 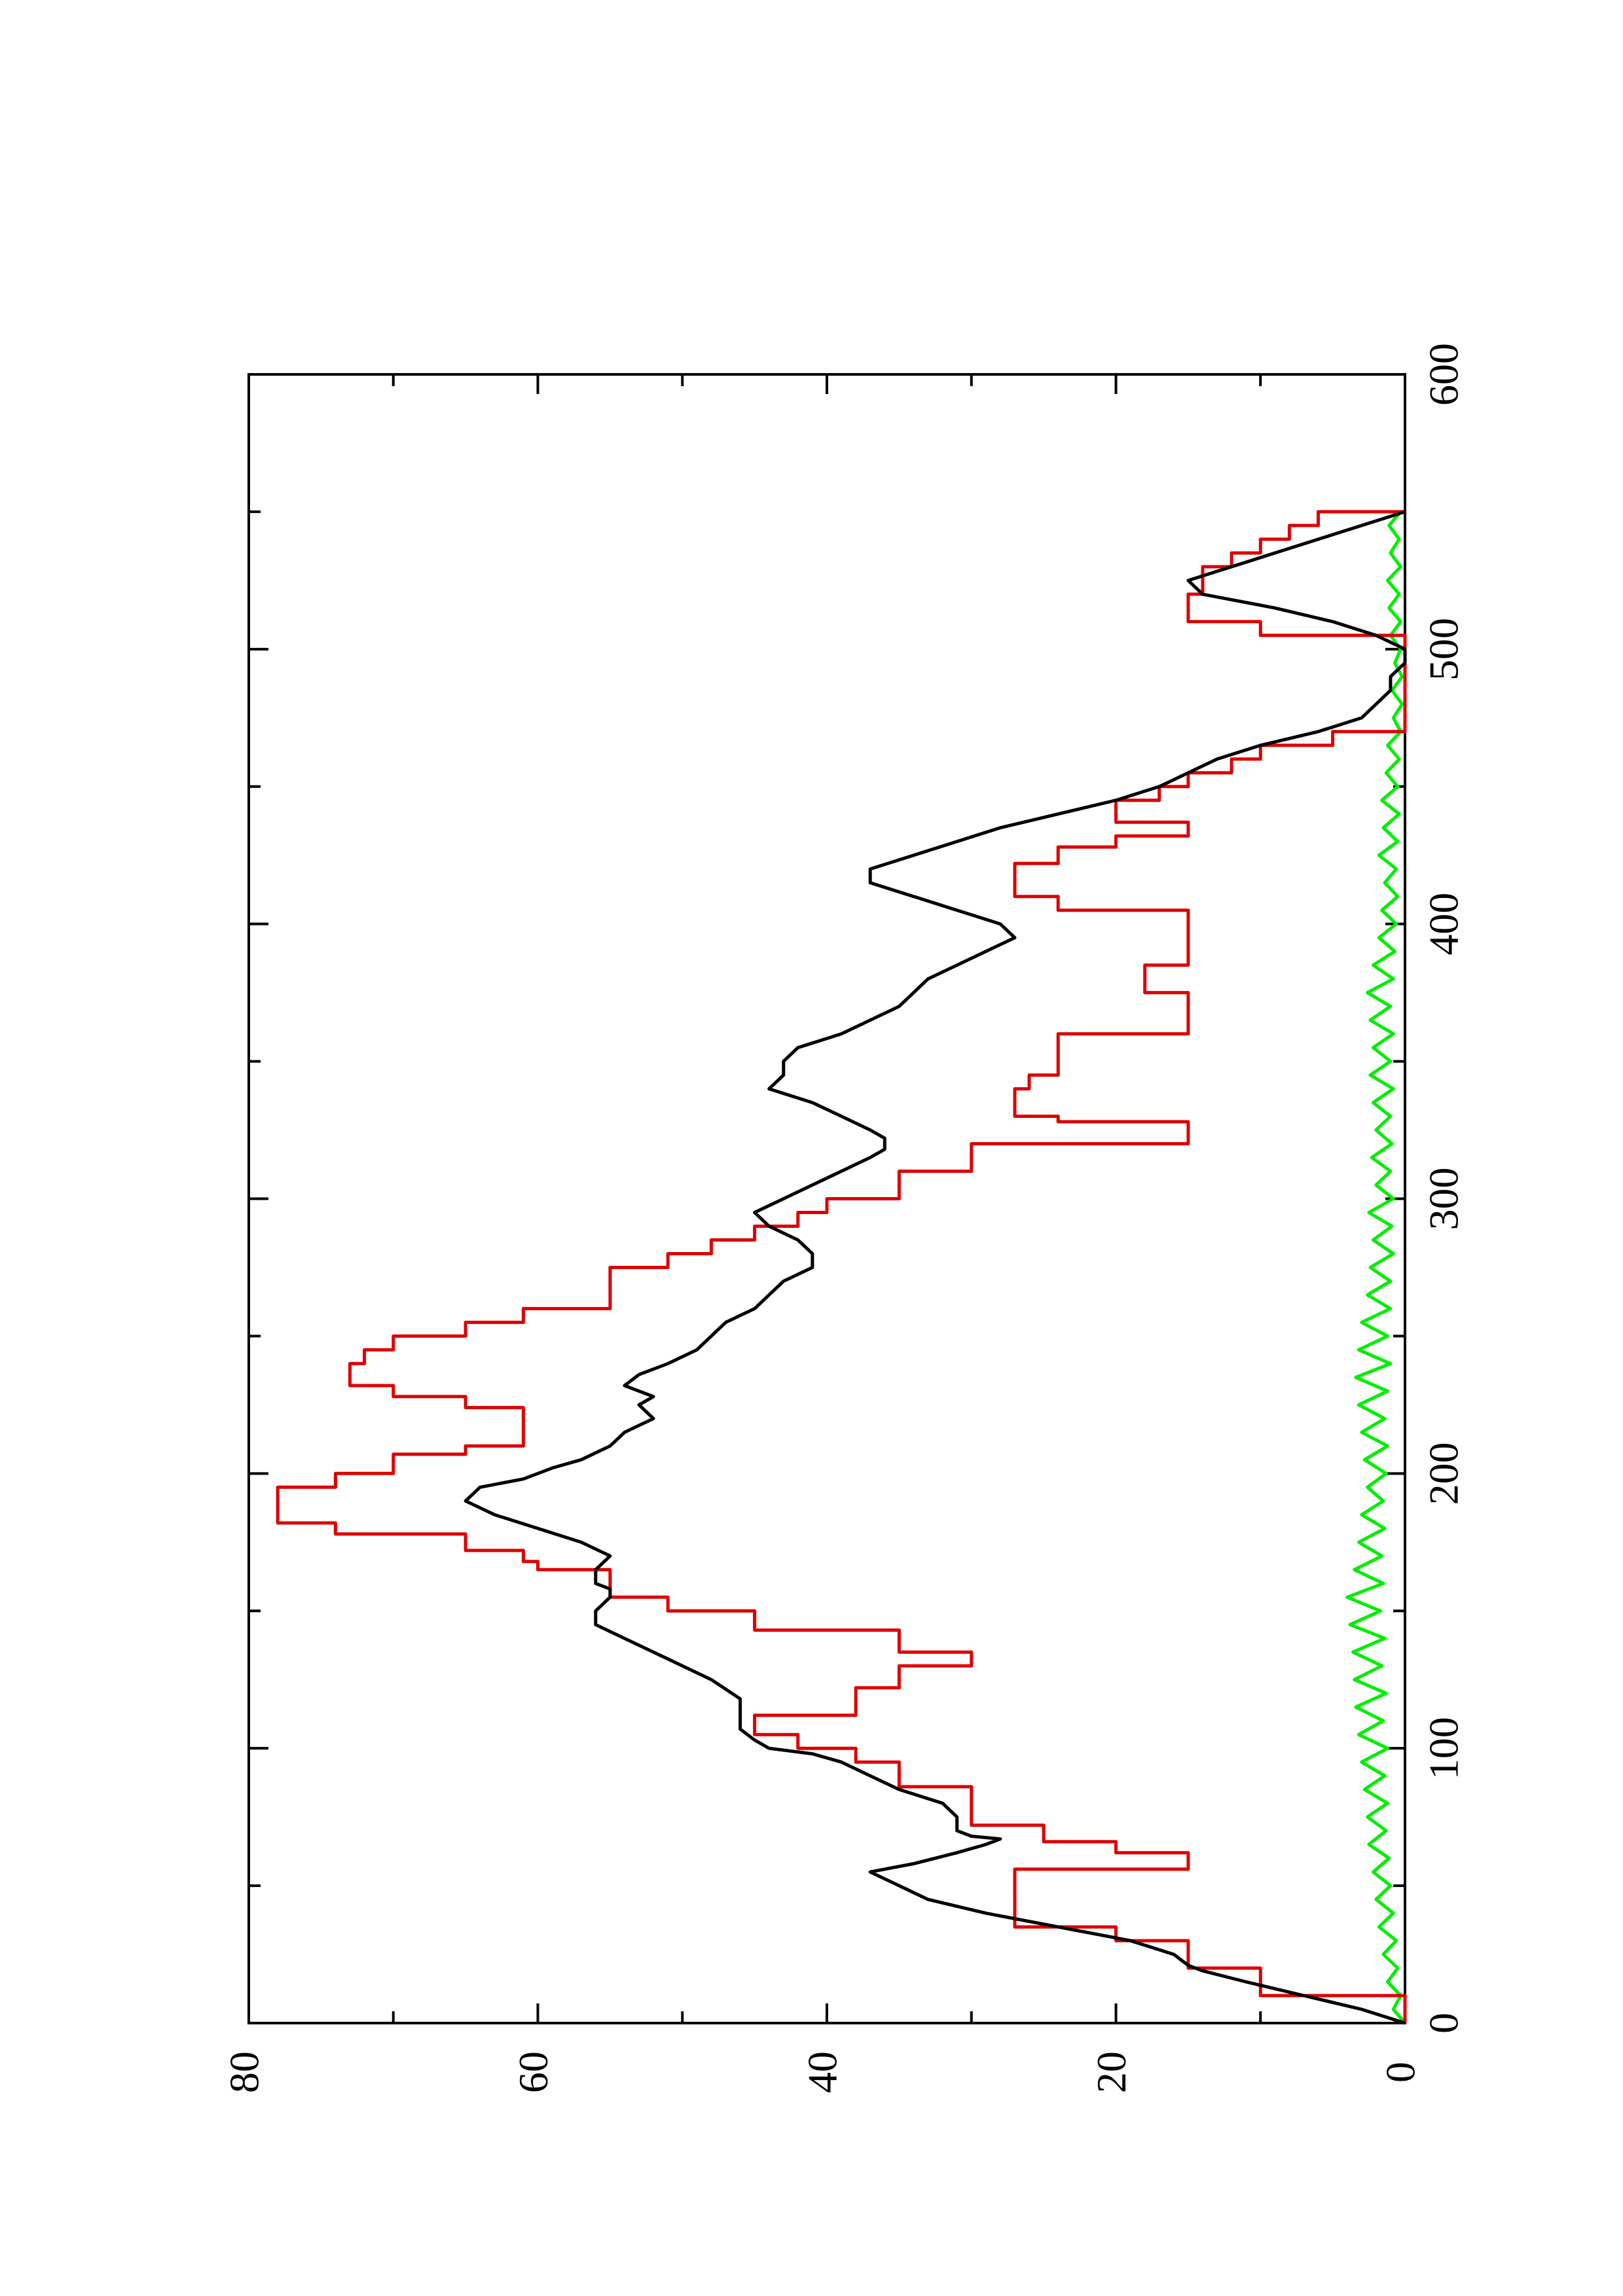 What do you see at coordinates (822, 2072) in the screenshot?
I see `y-tick-label: 40` at bounding box center [822, 2072].